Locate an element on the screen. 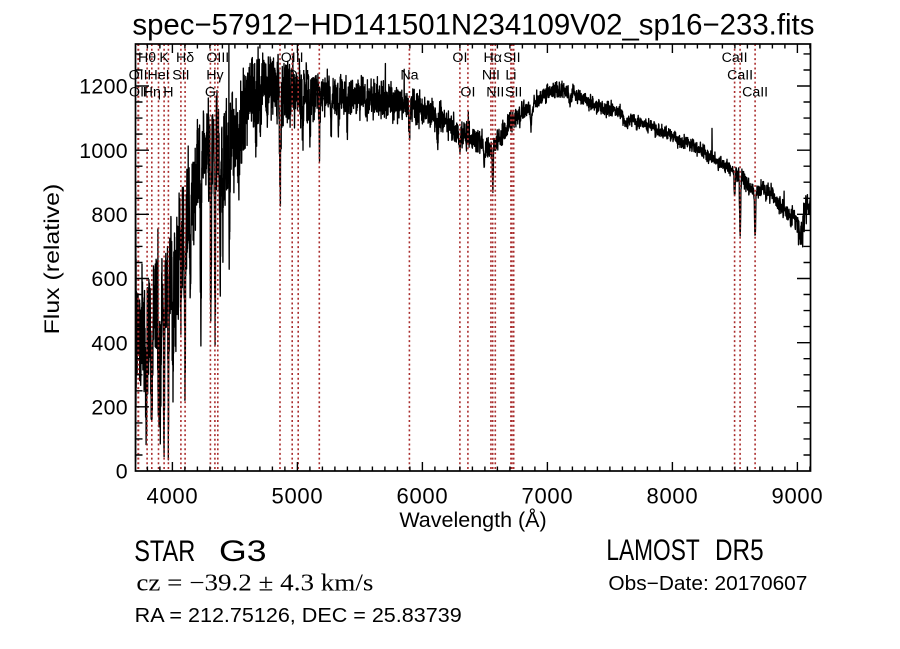  svg-text: Hγ is located at coordinates (215, 75).